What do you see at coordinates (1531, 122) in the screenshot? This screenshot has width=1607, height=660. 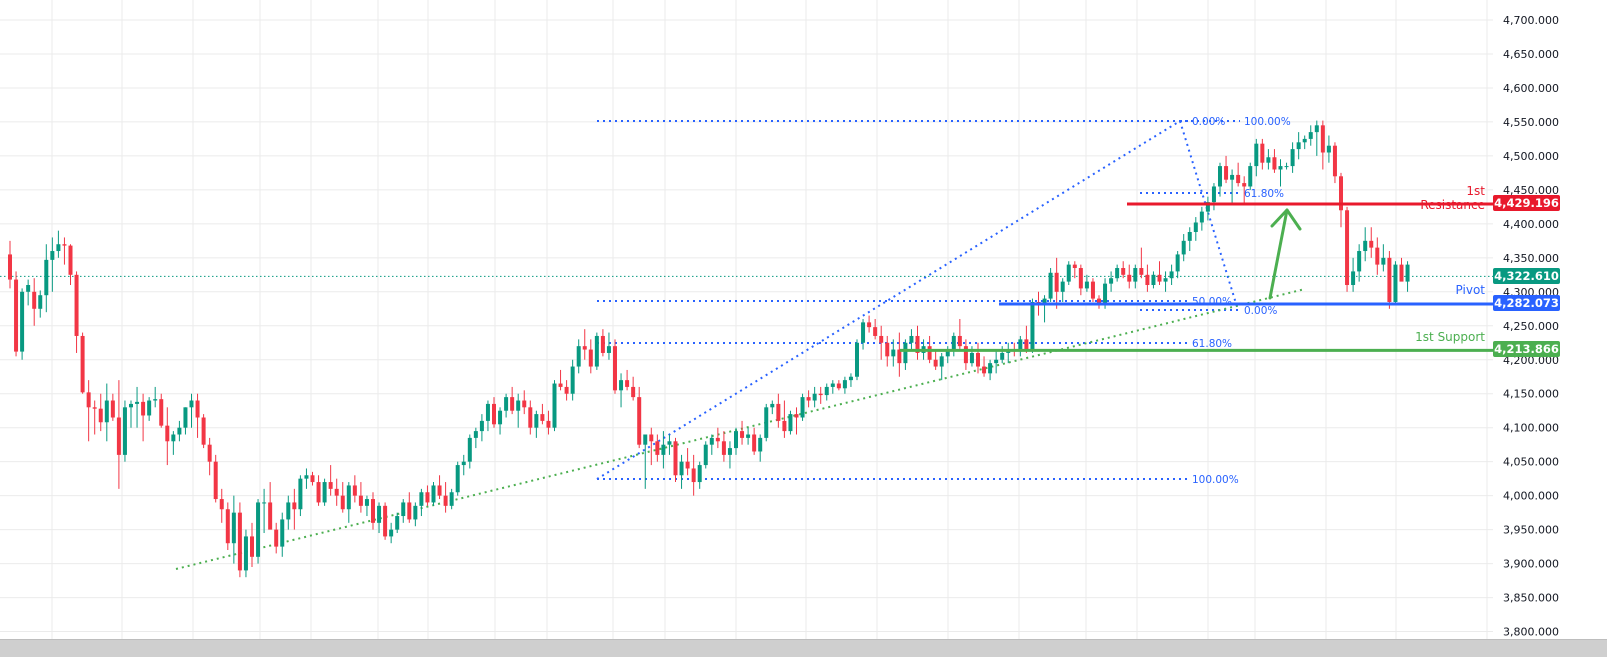 I see `price-axis-tick: 4,550.000` at bounding box center [1531, 122].